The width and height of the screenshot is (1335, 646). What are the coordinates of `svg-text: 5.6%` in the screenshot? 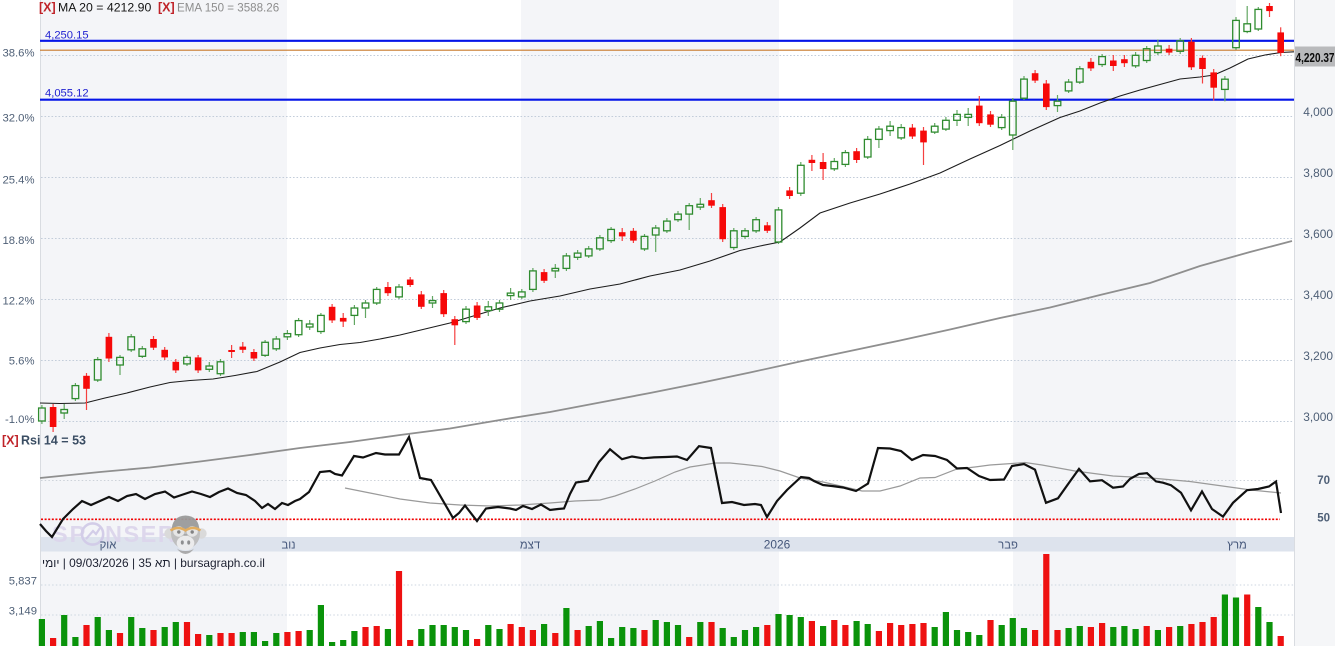 It's located at (22, 362).